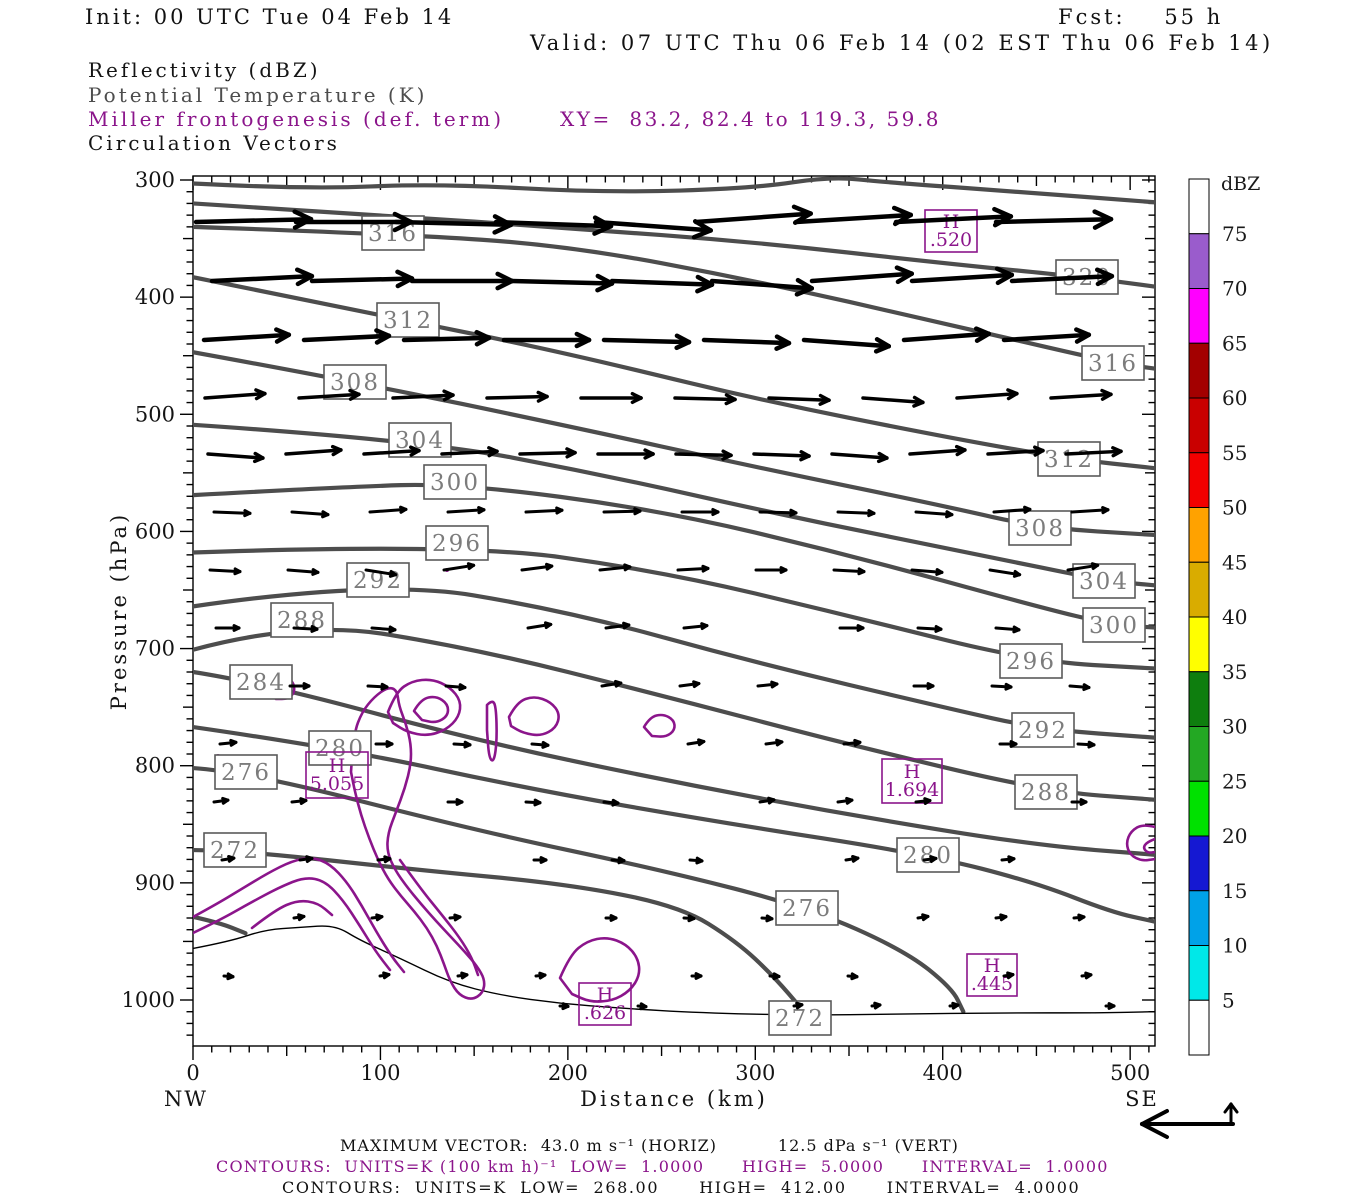 The image size is (1350, 1200). What do you see at coordinates (1234, 508) in the screenshot?
I see `svg-text: 50` at bounding box center [1234, 508].